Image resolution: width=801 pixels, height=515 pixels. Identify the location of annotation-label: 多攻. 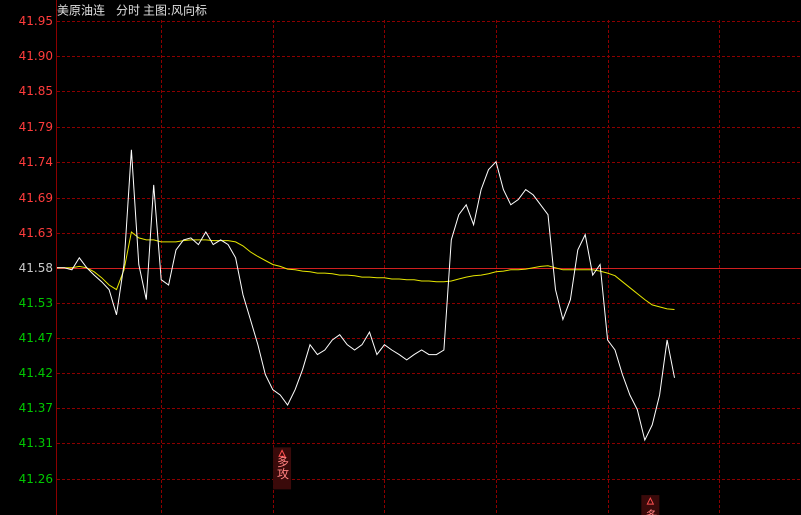
(283, 467).